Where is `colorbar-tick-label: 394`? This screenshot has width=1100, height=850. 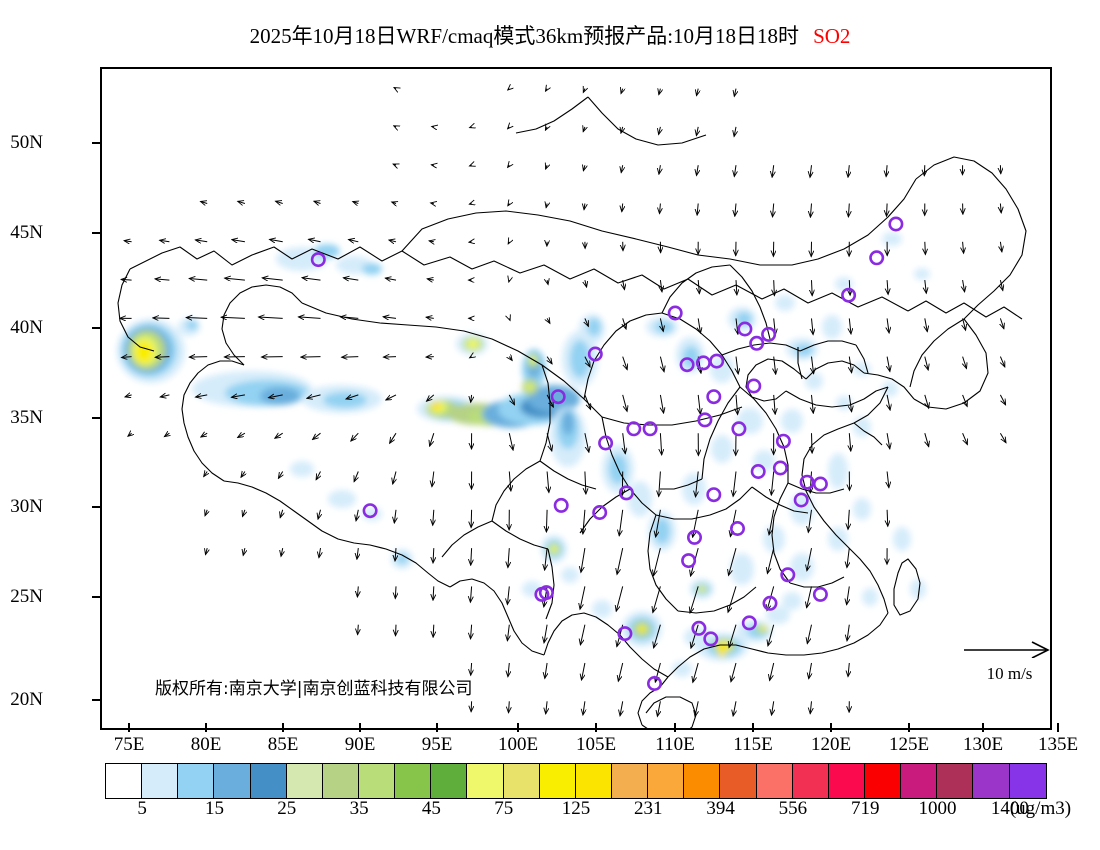
colorbar-tick-label: 394 is located at coordinates (720, 808).